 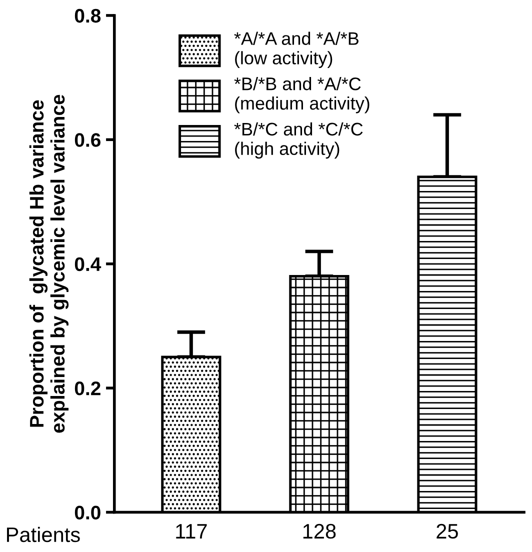 What do you see at coordinates (319, 531) in the screenshot?
I see `x-tick-label: 128` at bounding box center [319, 531].